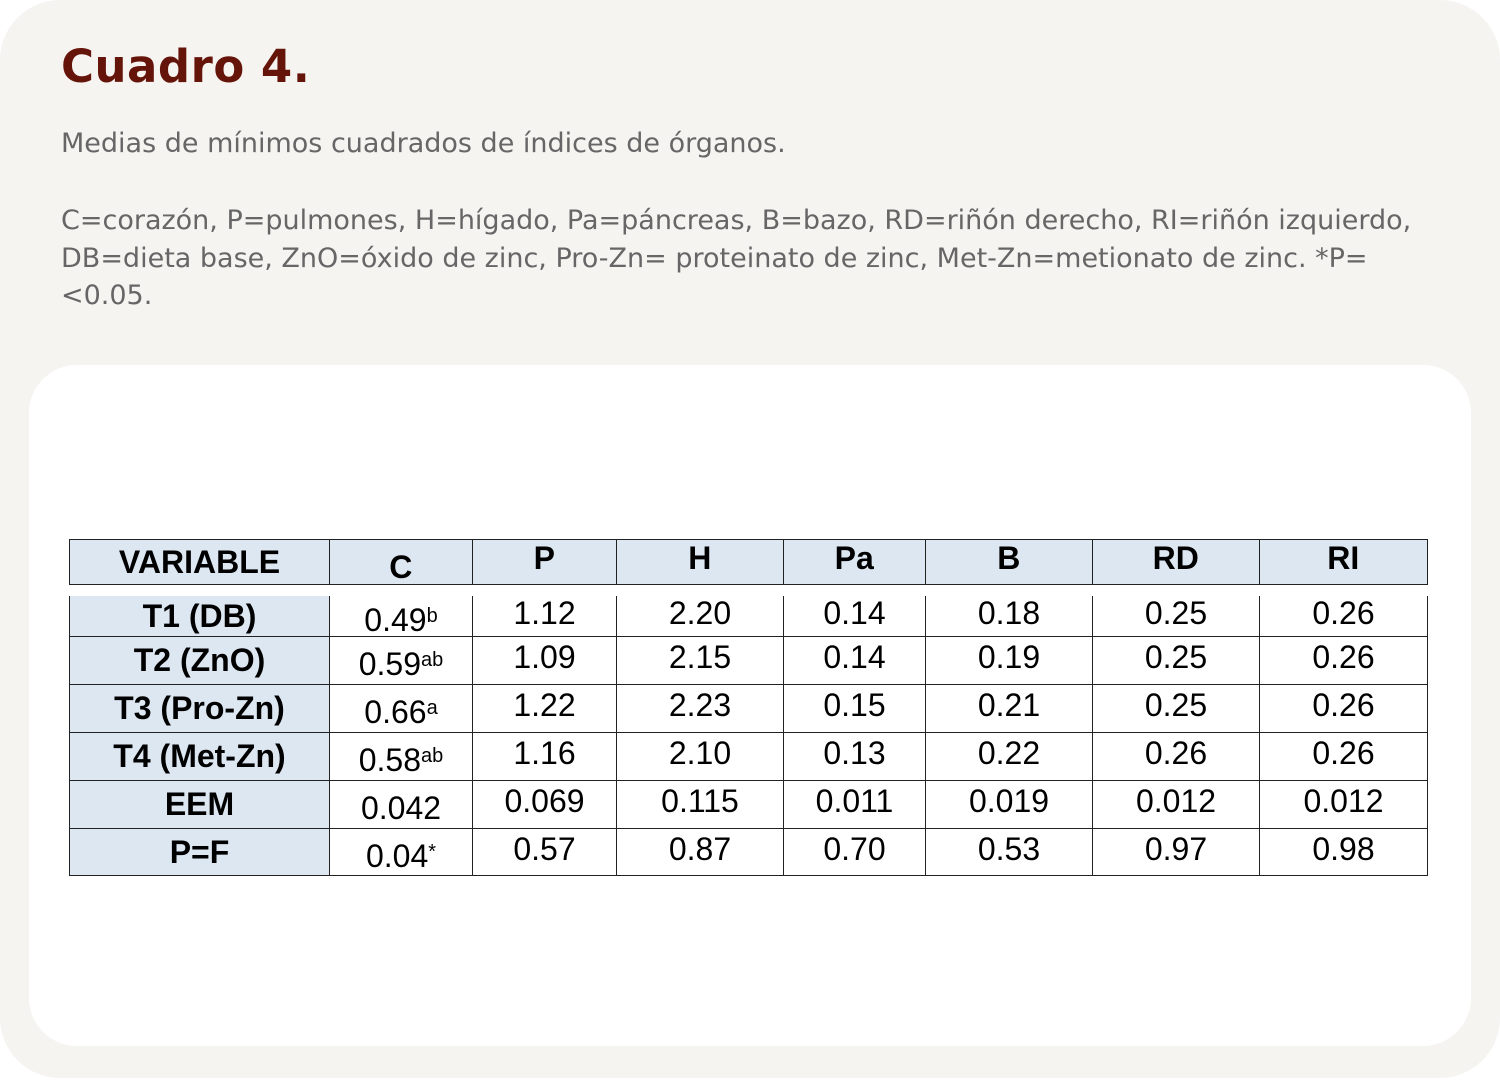 The width and height of the screenshot is (1500, 1080). What do you see at coordinates (186, 66) in the screenshot?
I see `figure-title: Cuadro 4.` at bounding box center [186, 66].